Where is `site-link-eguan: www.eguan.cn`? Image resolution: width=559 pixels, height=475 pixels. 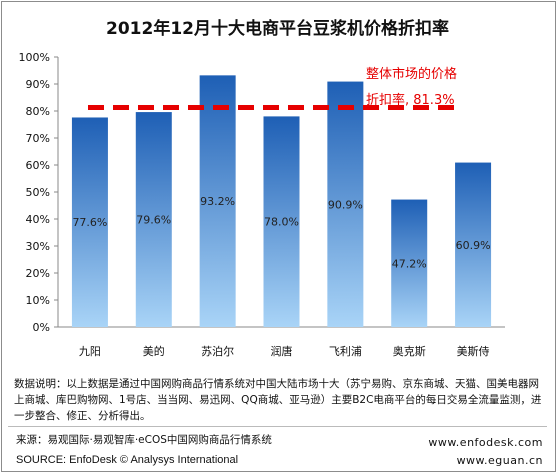 site-link-eguan: www.eguan.cn is located at coordinates (499, 460).